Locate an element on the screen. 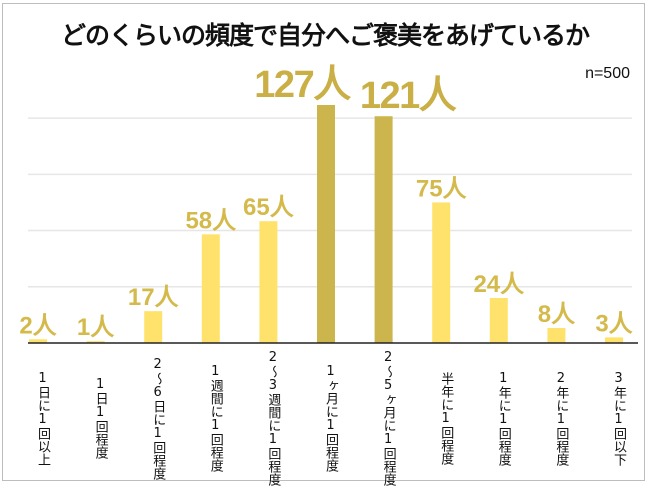 The image size is (650, 488). data-label: 17人 is located at coordinates (153, 297).